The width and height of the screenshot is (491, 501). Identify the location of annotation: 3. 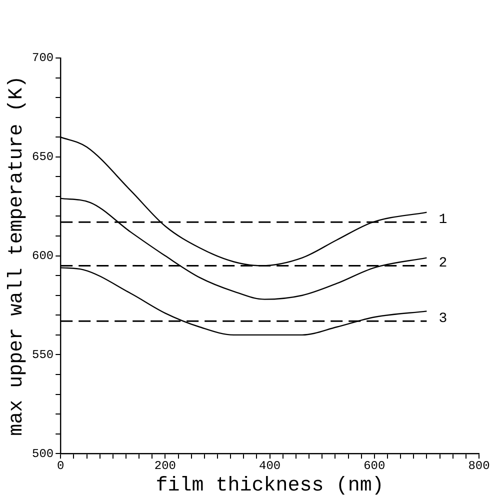
(443, 318).